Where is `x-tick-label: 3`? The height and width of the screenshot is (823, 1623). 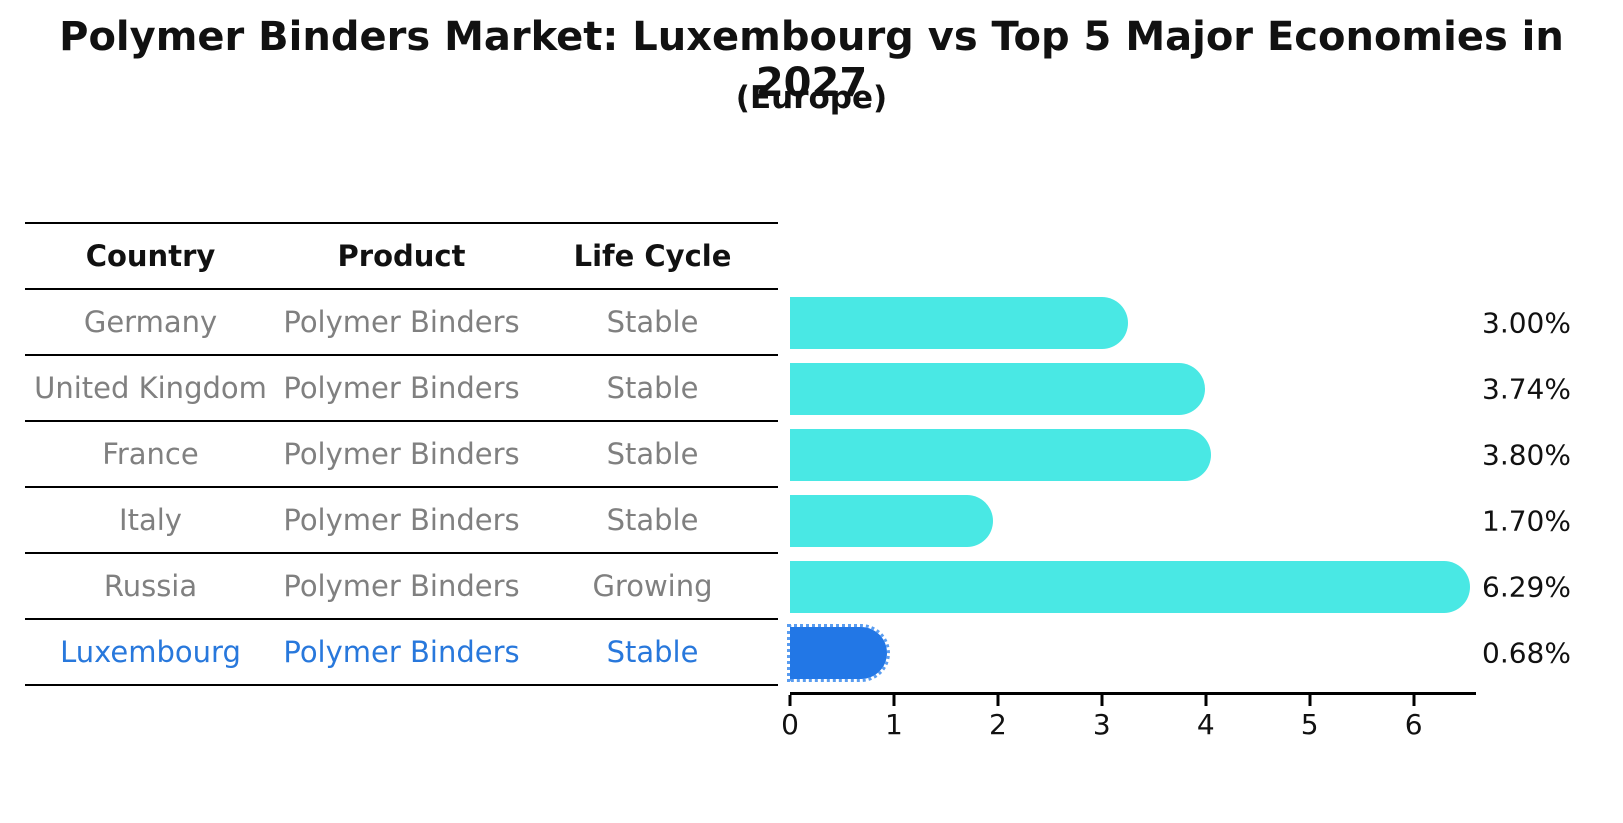
x-tick-label: 3 is located at coordinates (1101, 724).